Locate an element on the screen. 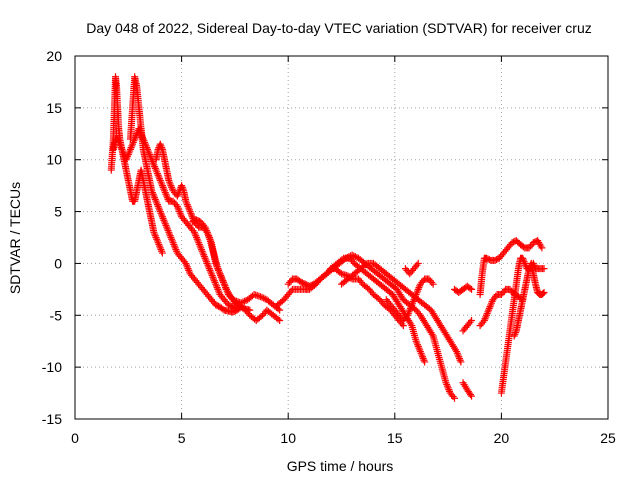 Image resolution: width=640 pixels, height=480 pixels. y-tick-label: -15 is located at coordinates (52, 419).